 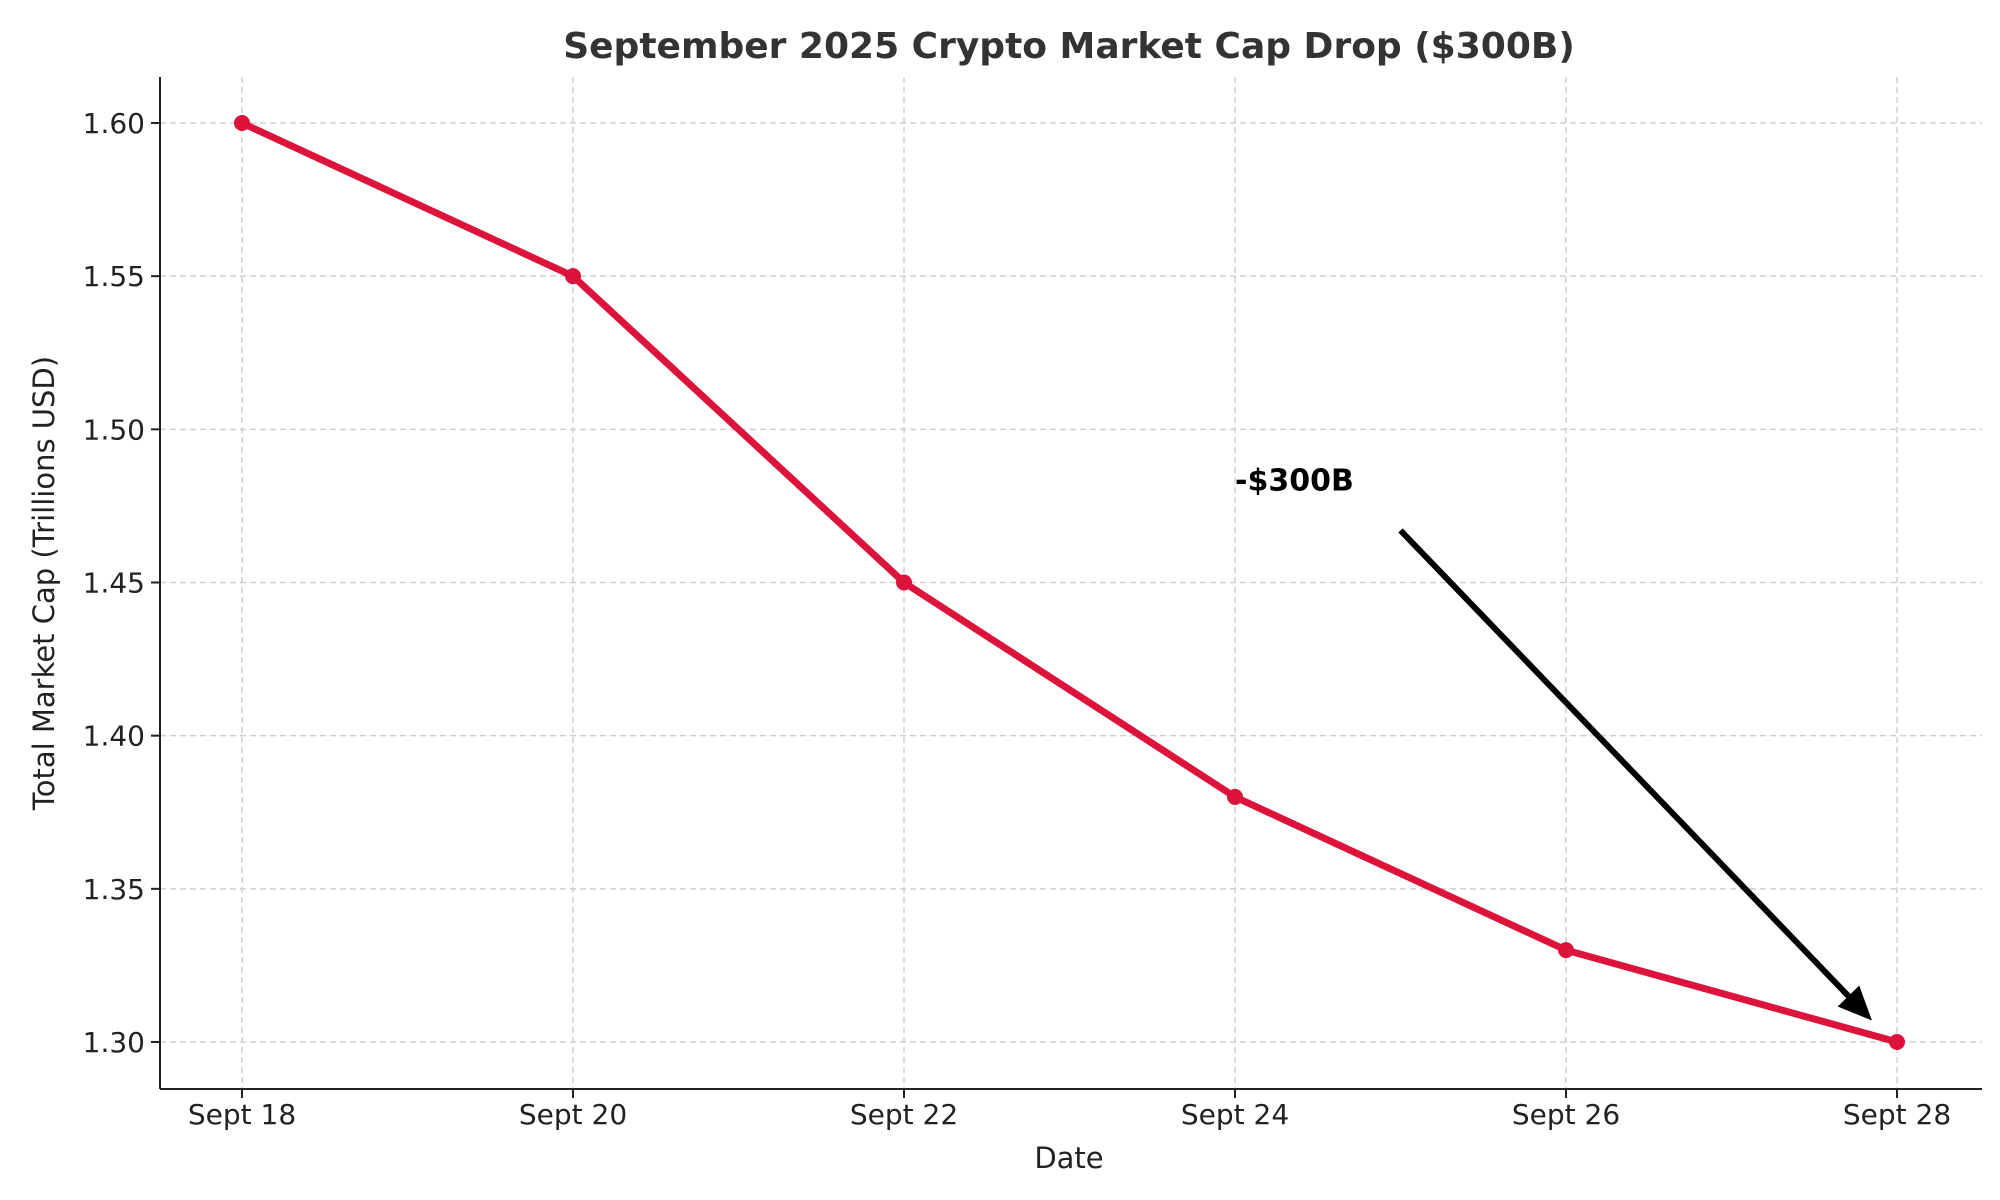 I want to click on x-tick-label: Sept 22, so click(x=904, y=1114).